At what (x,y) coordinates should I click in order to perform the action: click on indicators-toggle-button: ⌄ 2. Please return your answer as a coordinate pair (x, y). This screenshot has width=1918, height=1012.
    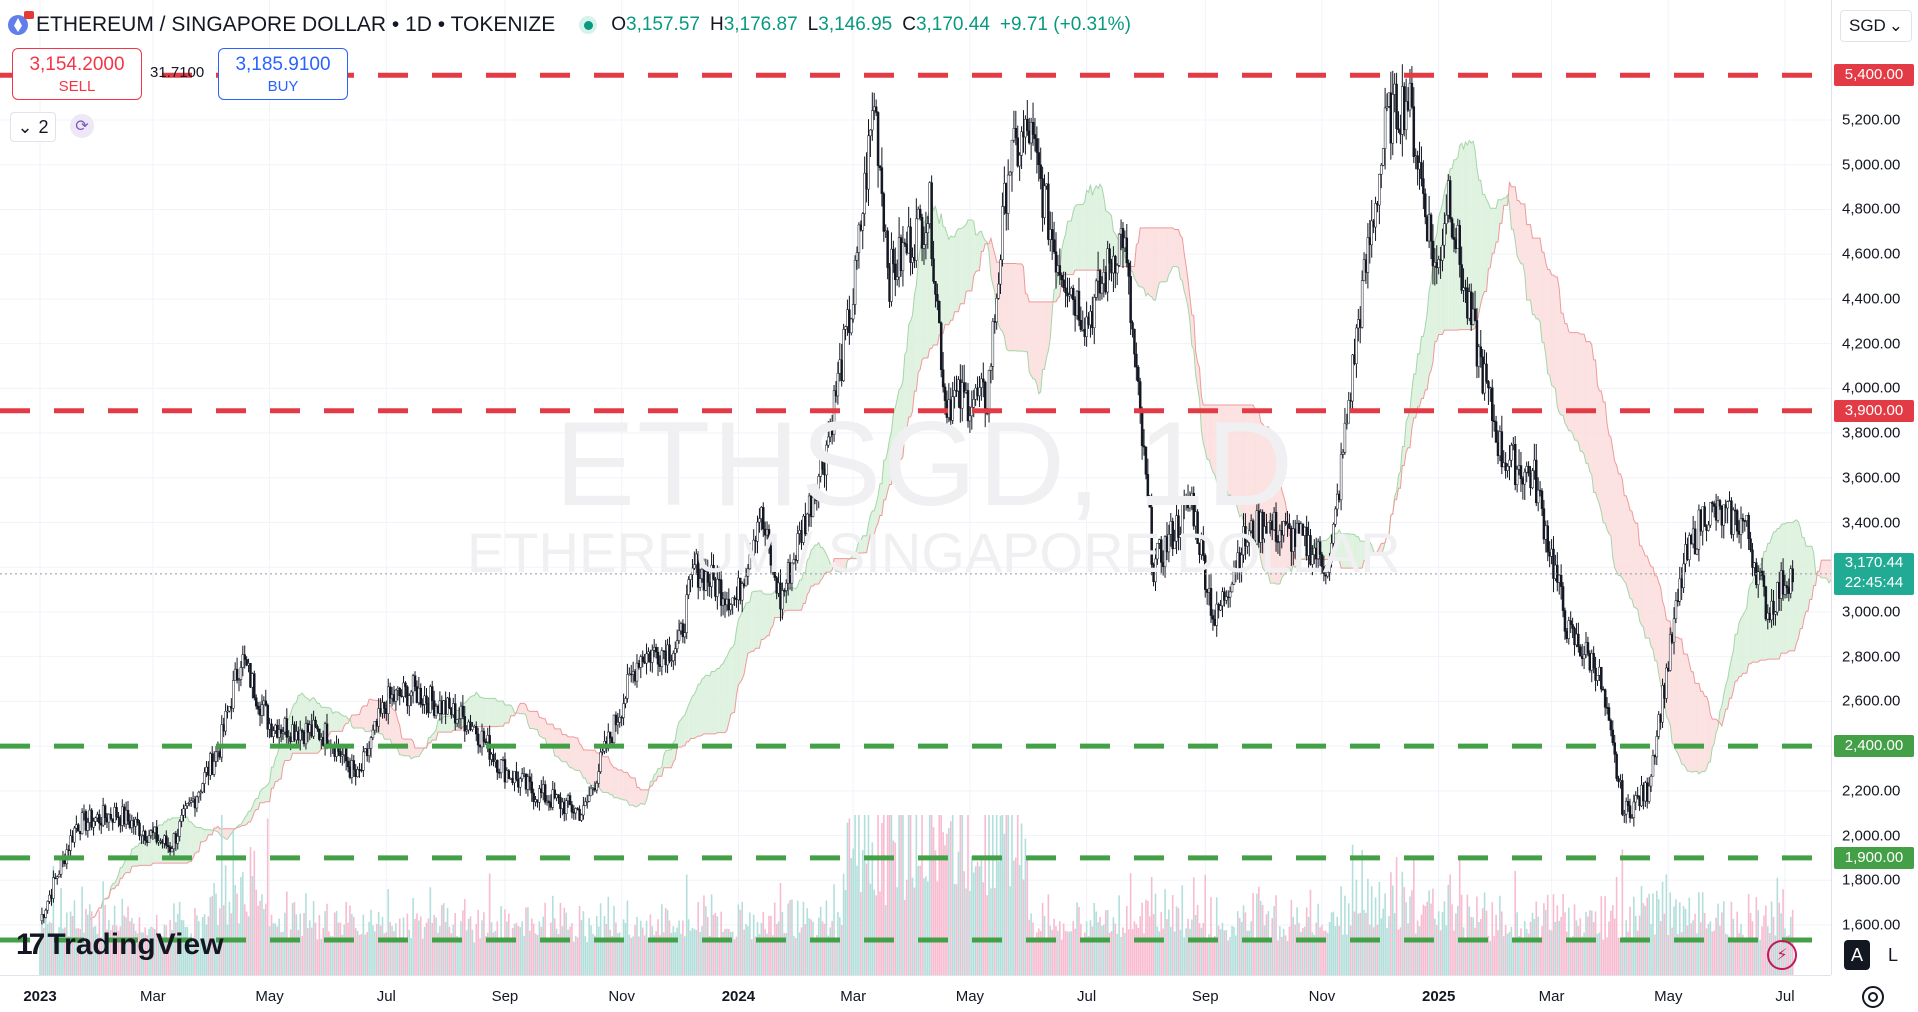
    Looking at the image, I should click on (33, 127).